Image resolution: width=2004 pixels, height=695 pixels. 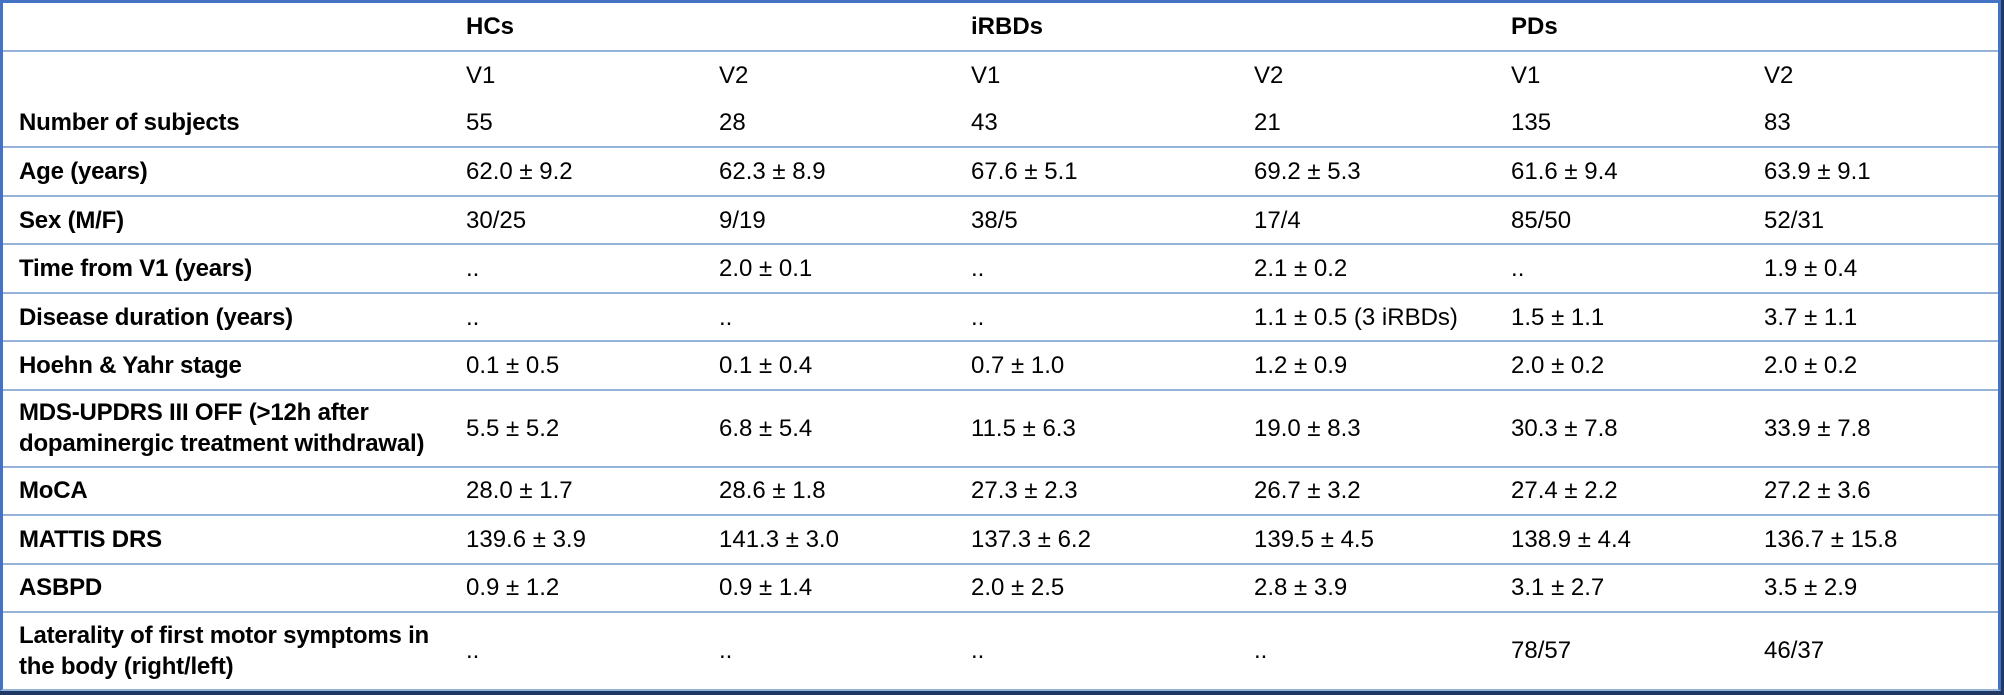 I want to click on group-header-pds: PDs, so click(x=1534, y=26).